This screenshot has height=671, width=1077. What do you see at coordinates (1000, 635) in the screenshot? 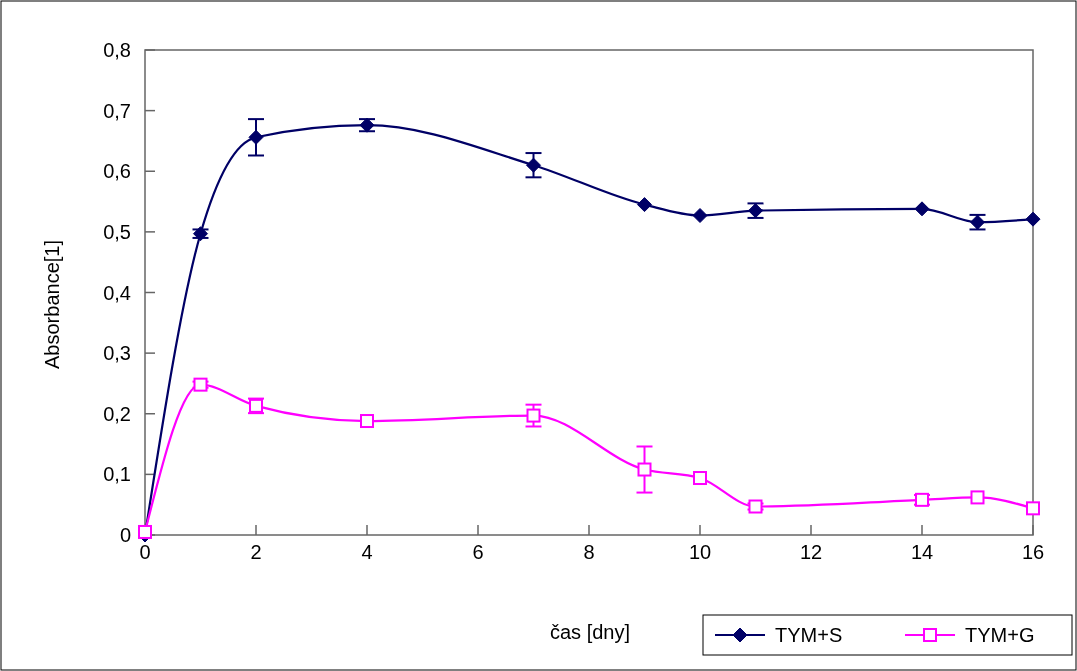
I see `legend-label: TYM+G` at bounding box center [1000, 635].